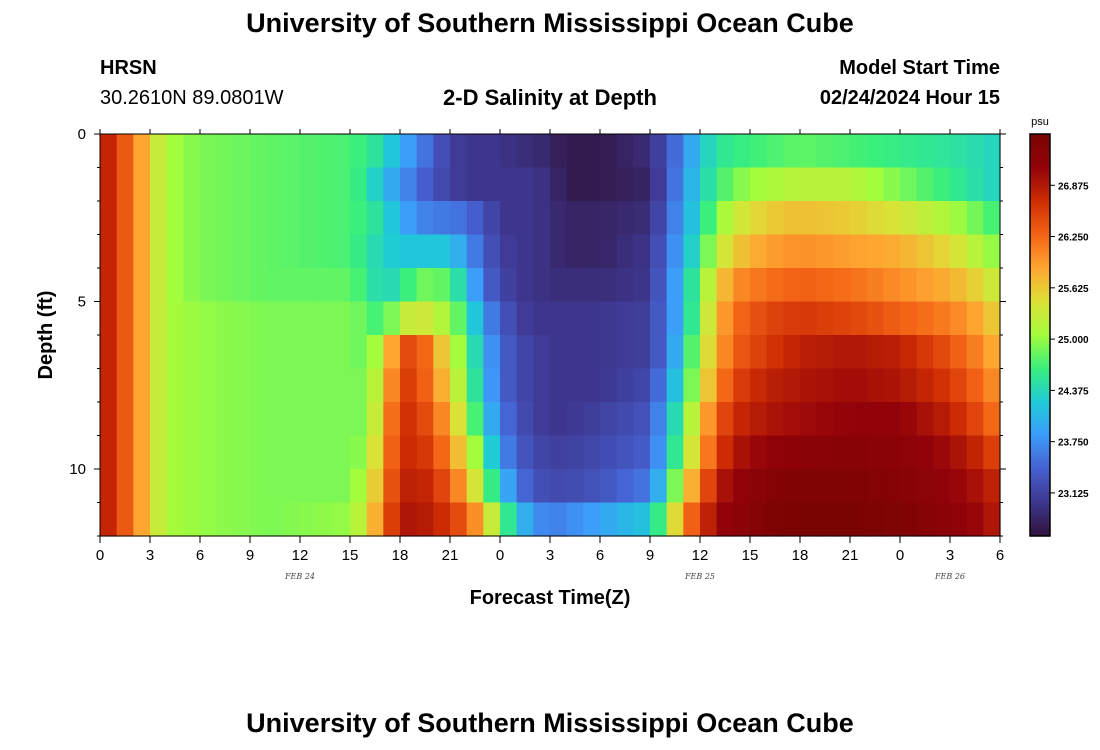 This screenshot has height=750, width=1100. I want to click on x-tick-label: 9, so click(650, 555).